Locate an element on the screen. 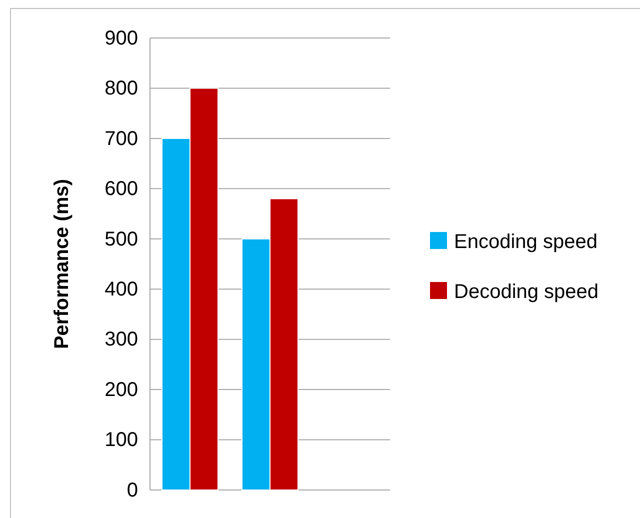 The image size is (640, 518). y-tick-label: 300 is located at coordinates (121, 339).